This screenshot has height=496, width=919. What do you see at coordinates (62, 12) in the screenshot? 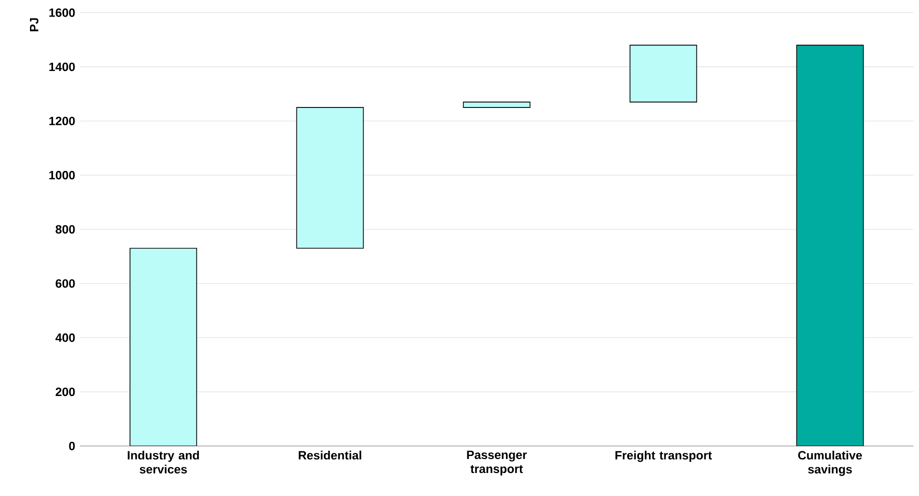
I see `y-tick-label: 1600` at bounding box center [62, 12].